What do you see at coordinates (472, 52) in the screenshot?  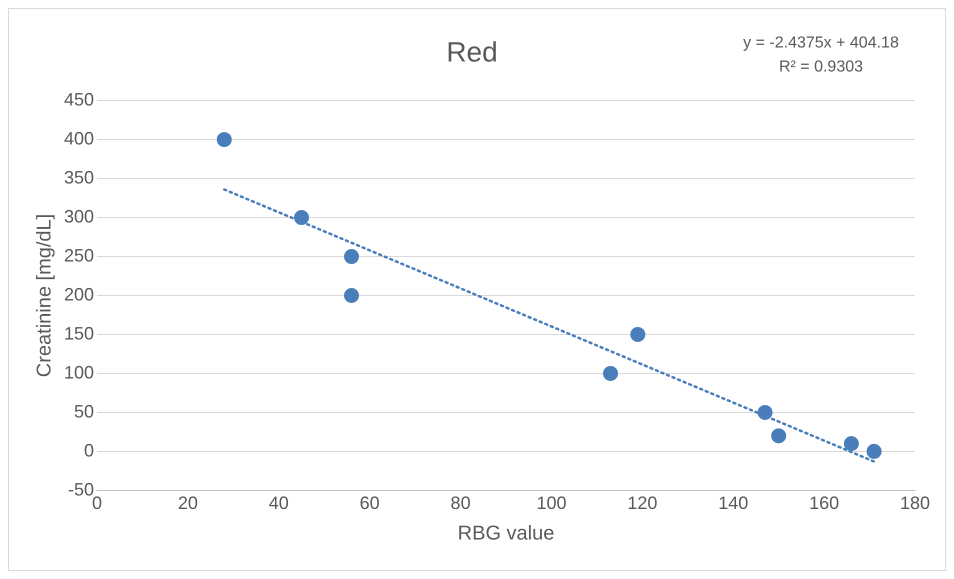 I see `chart-title: Red` at bounding box center [472, 52].